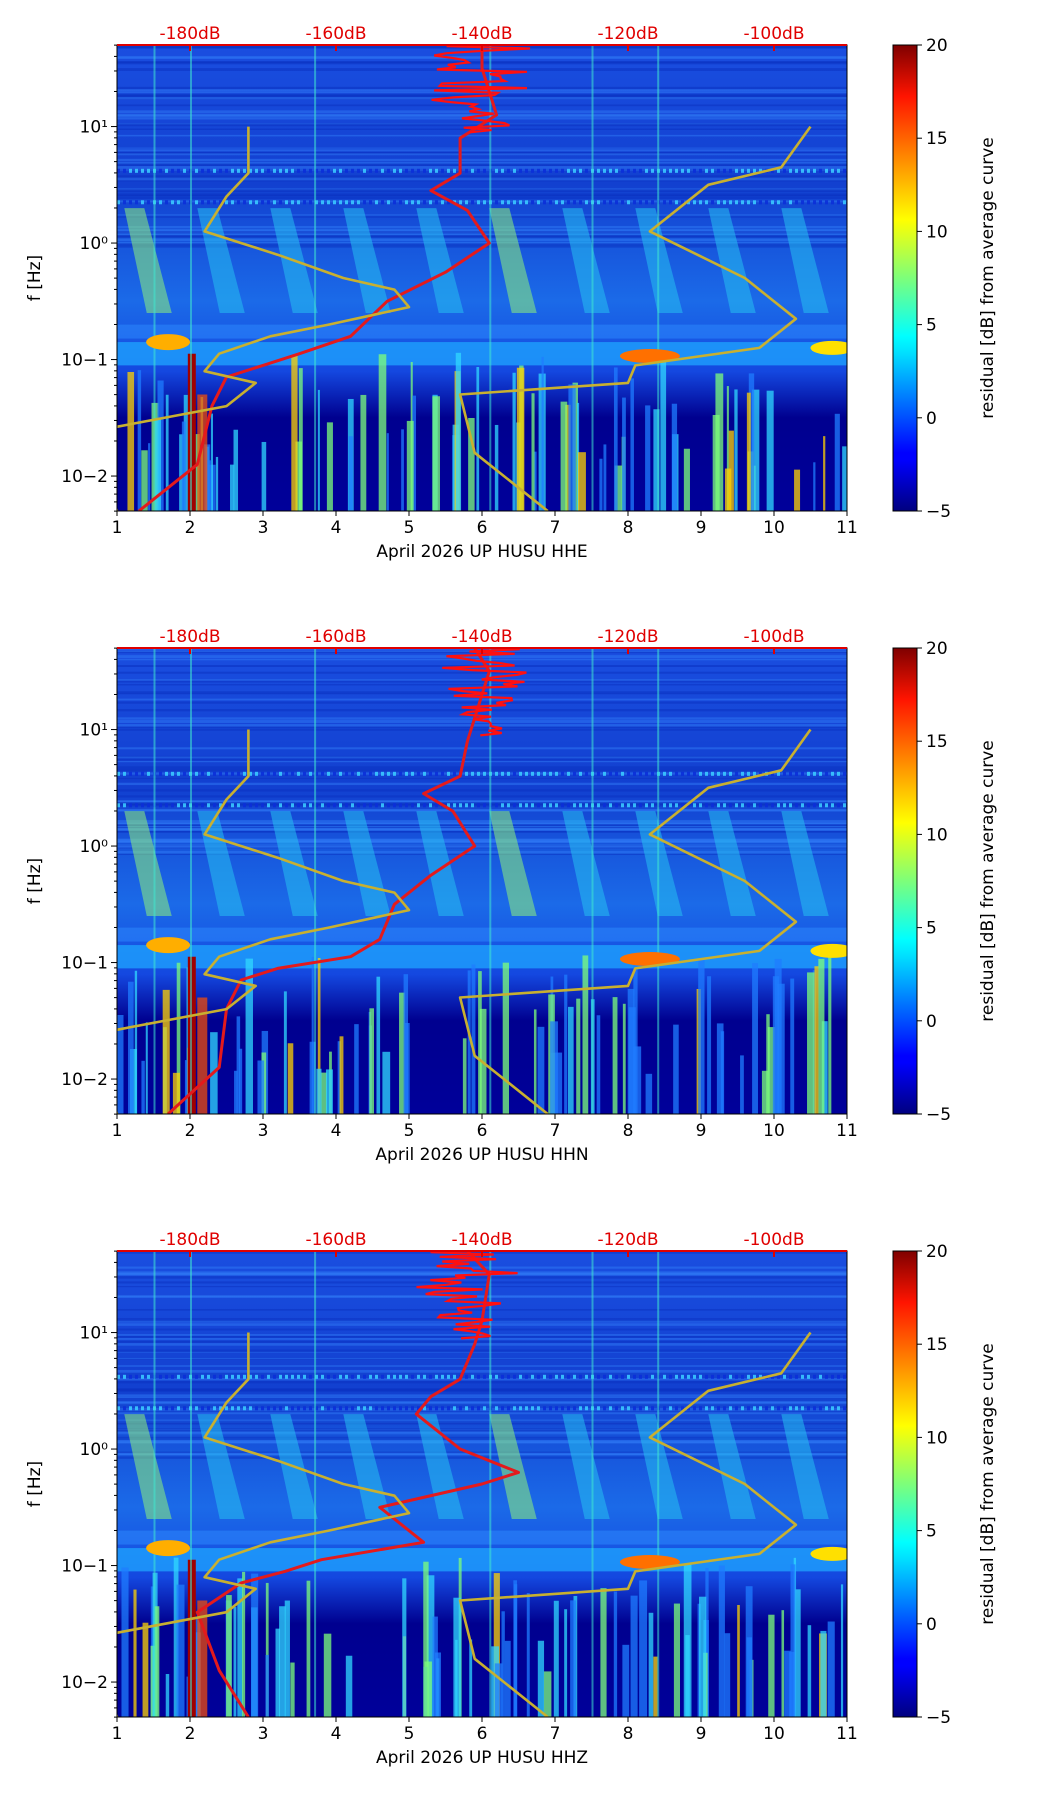 This screenshot has height=1806, width=1052. I want to click on x-axis-label: April 2026 UP HUSU HHE, so click(481, 552).